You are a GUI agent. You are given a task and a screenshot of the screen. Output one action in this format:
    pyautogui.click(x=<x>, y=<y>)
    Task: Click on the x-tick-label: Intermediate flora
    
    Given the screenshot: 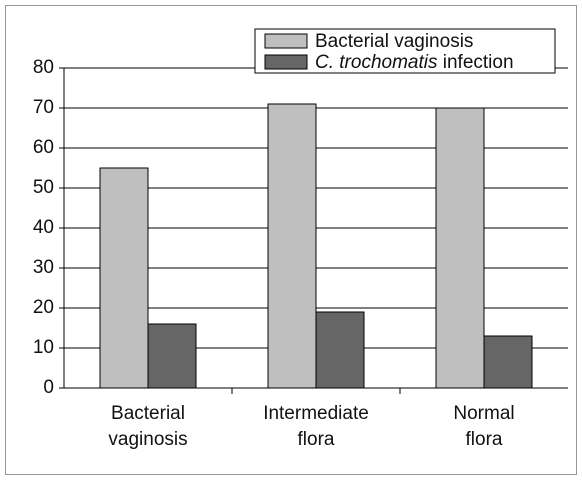 What is the action you would take?
    pyautogui.click(x=316, y=426)
    